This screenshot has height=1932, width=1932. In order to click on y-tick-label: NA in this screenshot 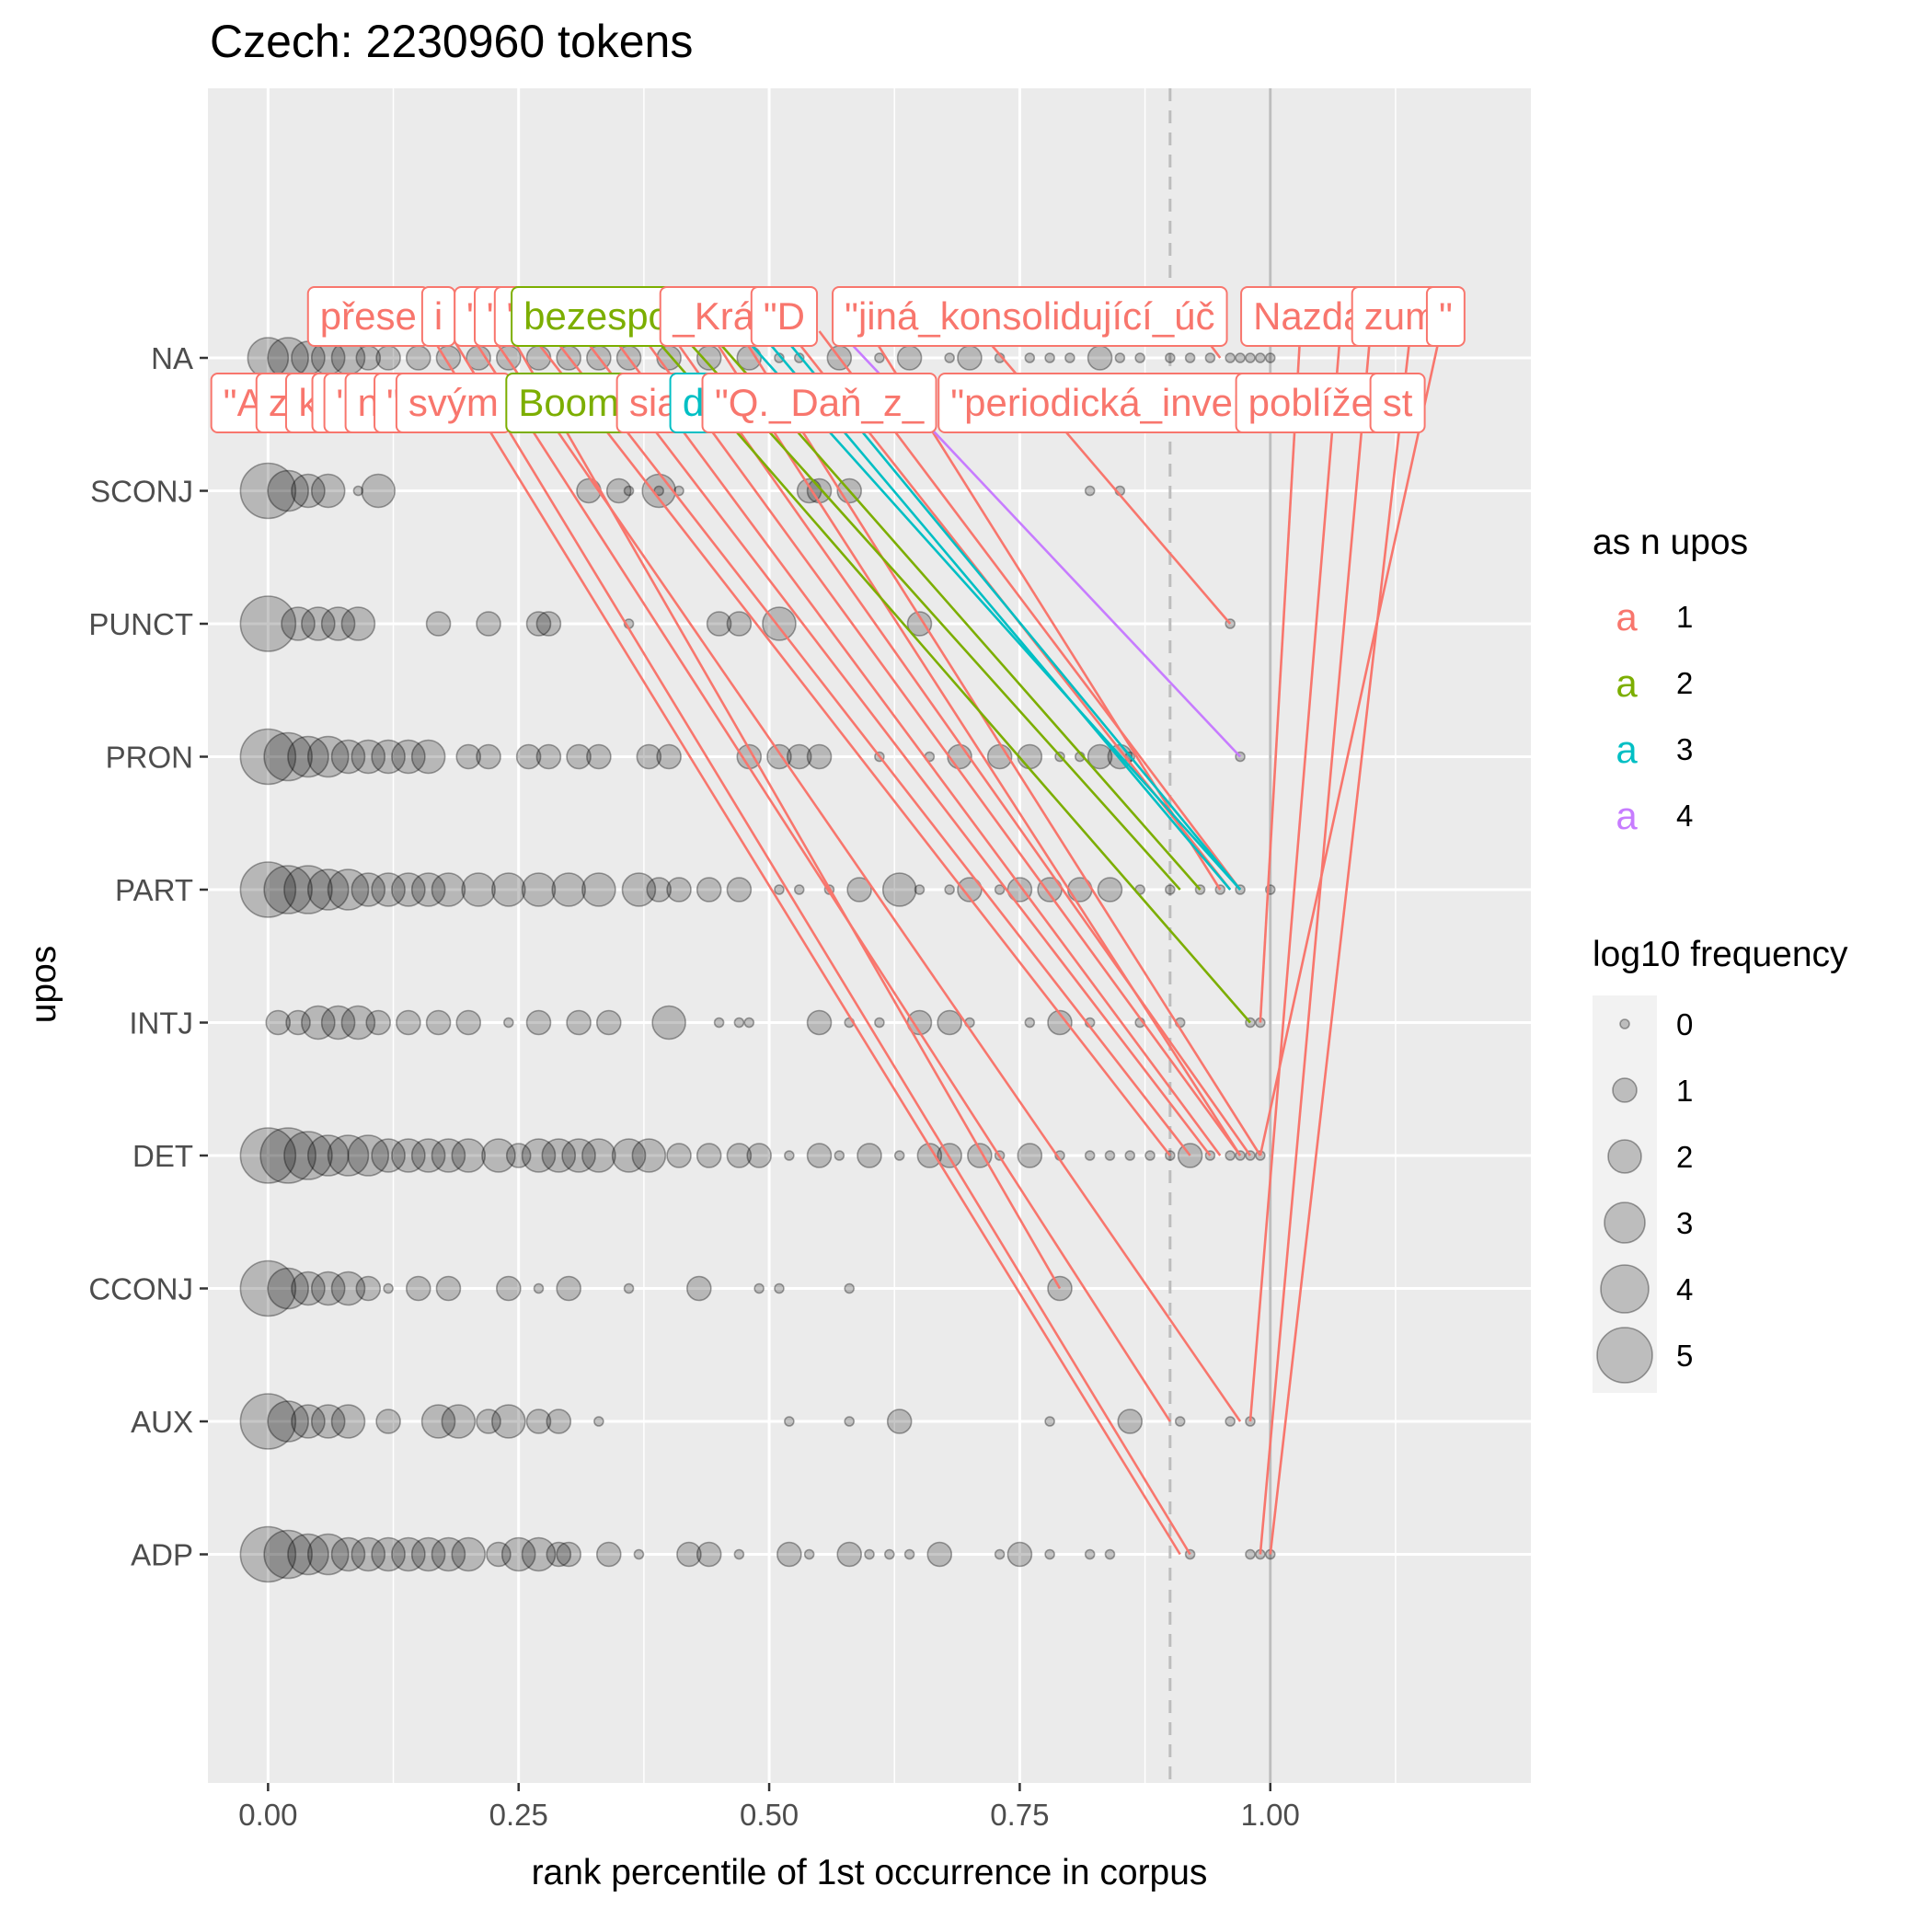, I will do `click(172, 358)`.